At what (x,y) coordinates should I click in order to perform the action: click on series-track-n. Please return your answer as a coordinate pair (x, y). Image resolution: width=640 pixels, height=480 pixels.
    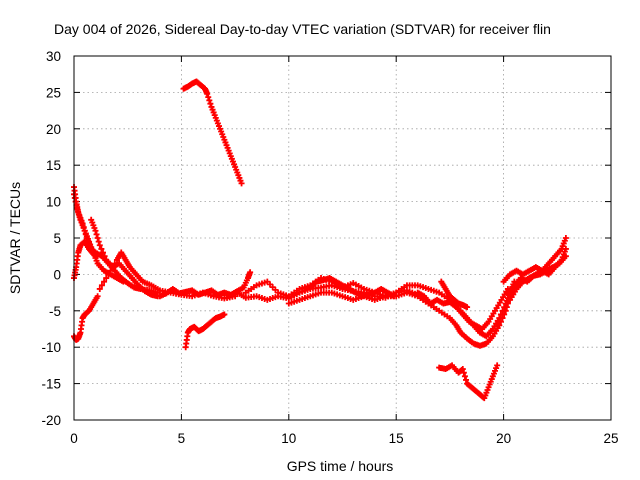
    Looking at the image, I should click on (462, 308).